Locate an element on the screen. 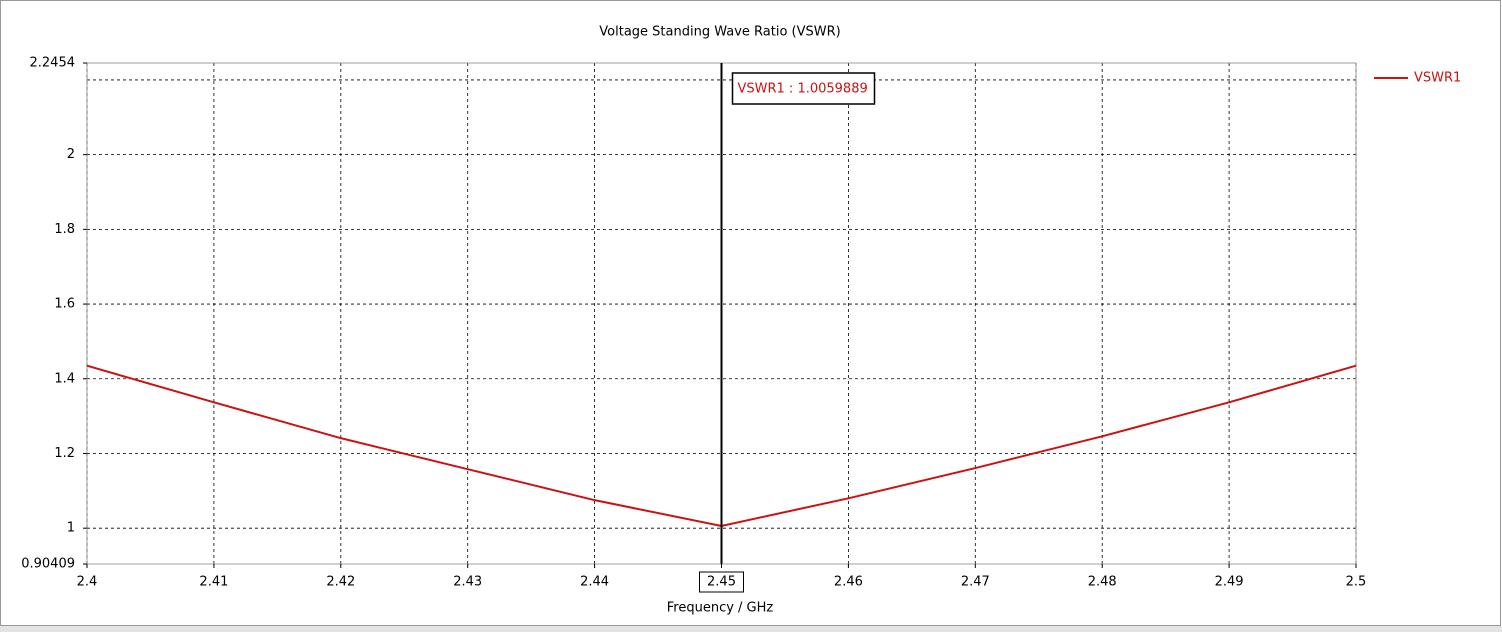 The image size is (1502, 632). y-tick-label: 1.8 is located at coordinates (64, 229).